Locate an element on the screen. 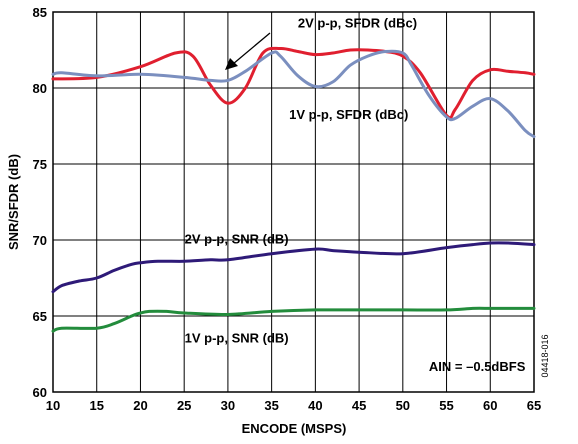 The image size is (578, 444). x-tick-label: 60 is located at coordinates (490, 405).